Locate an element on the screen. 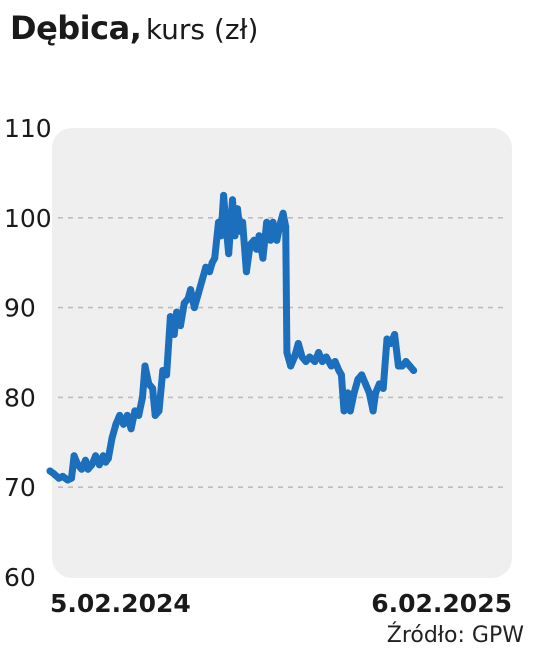  y-axis-ticks: 60 70 80 90 100 110 is located at coordinates (28, 353).